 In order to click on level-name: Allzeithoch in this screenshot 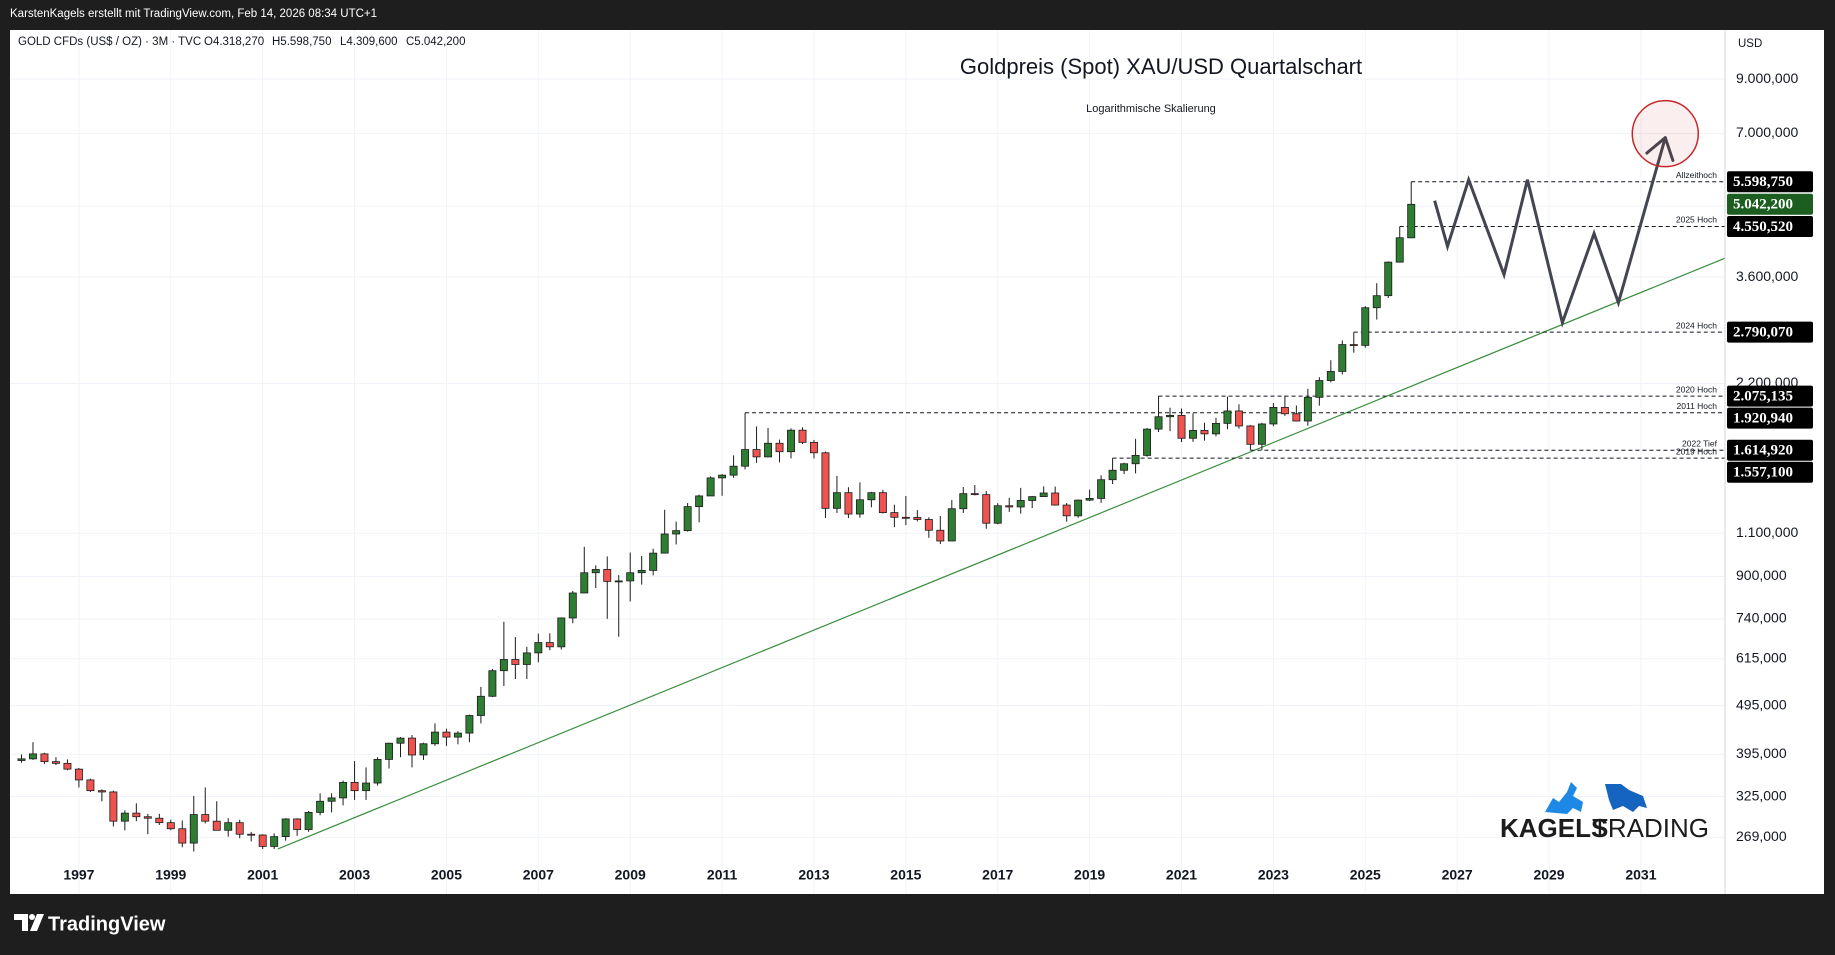, I will do `click(1696, 175)`.